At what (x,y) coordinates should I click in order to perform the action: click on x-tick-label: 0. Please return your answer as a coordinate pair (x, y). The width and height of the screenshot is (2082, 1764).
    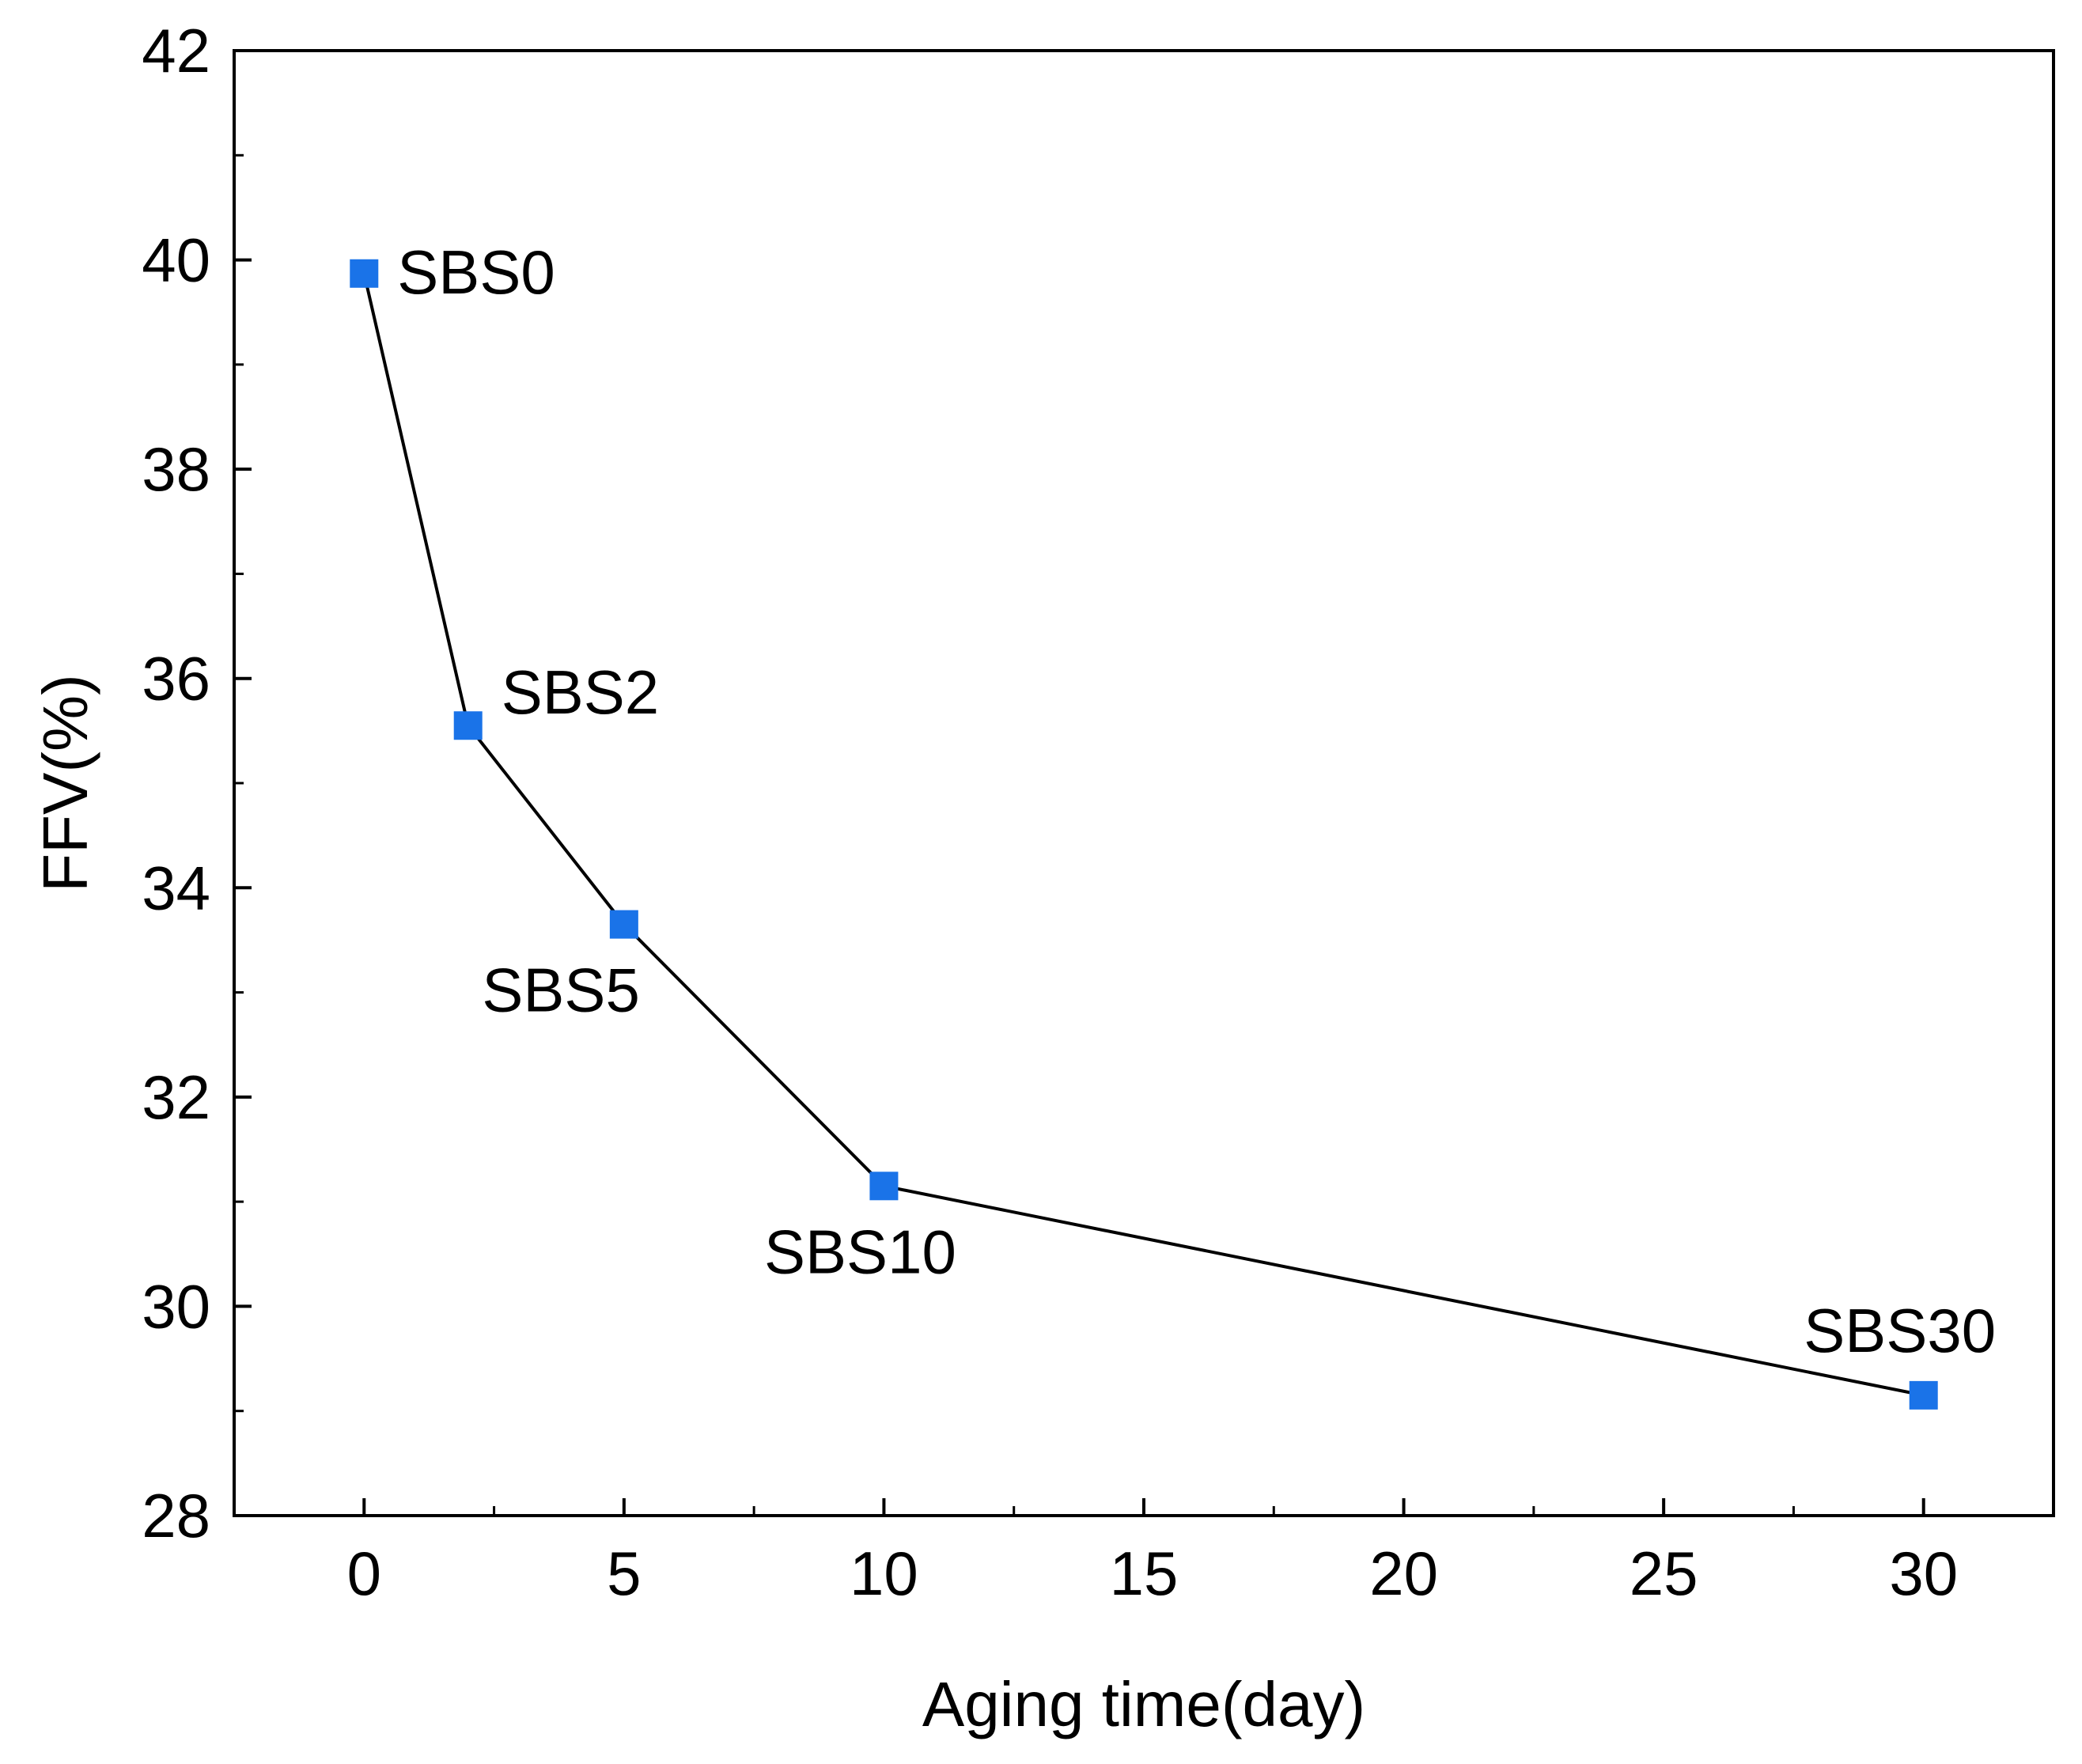
    Looking at the image, I should click on (364, 1574).